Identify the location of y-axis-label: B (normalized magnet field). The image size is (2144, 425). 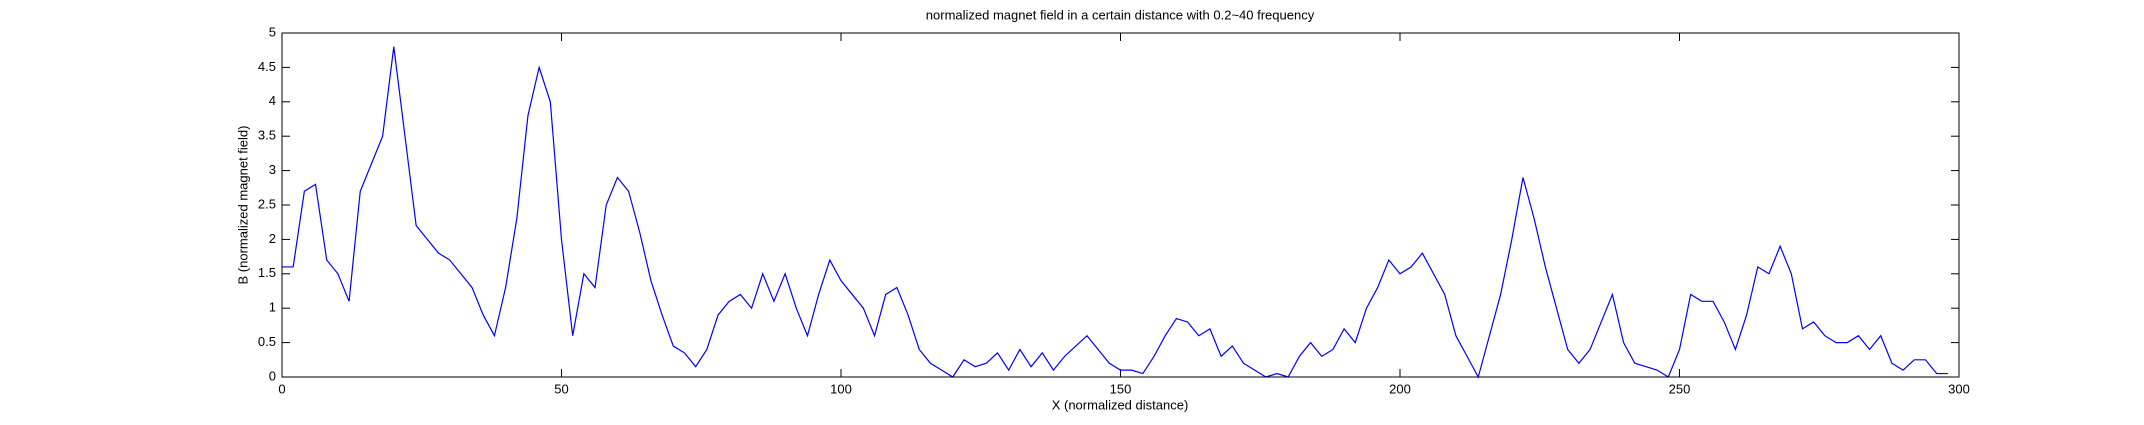
(242, 205).